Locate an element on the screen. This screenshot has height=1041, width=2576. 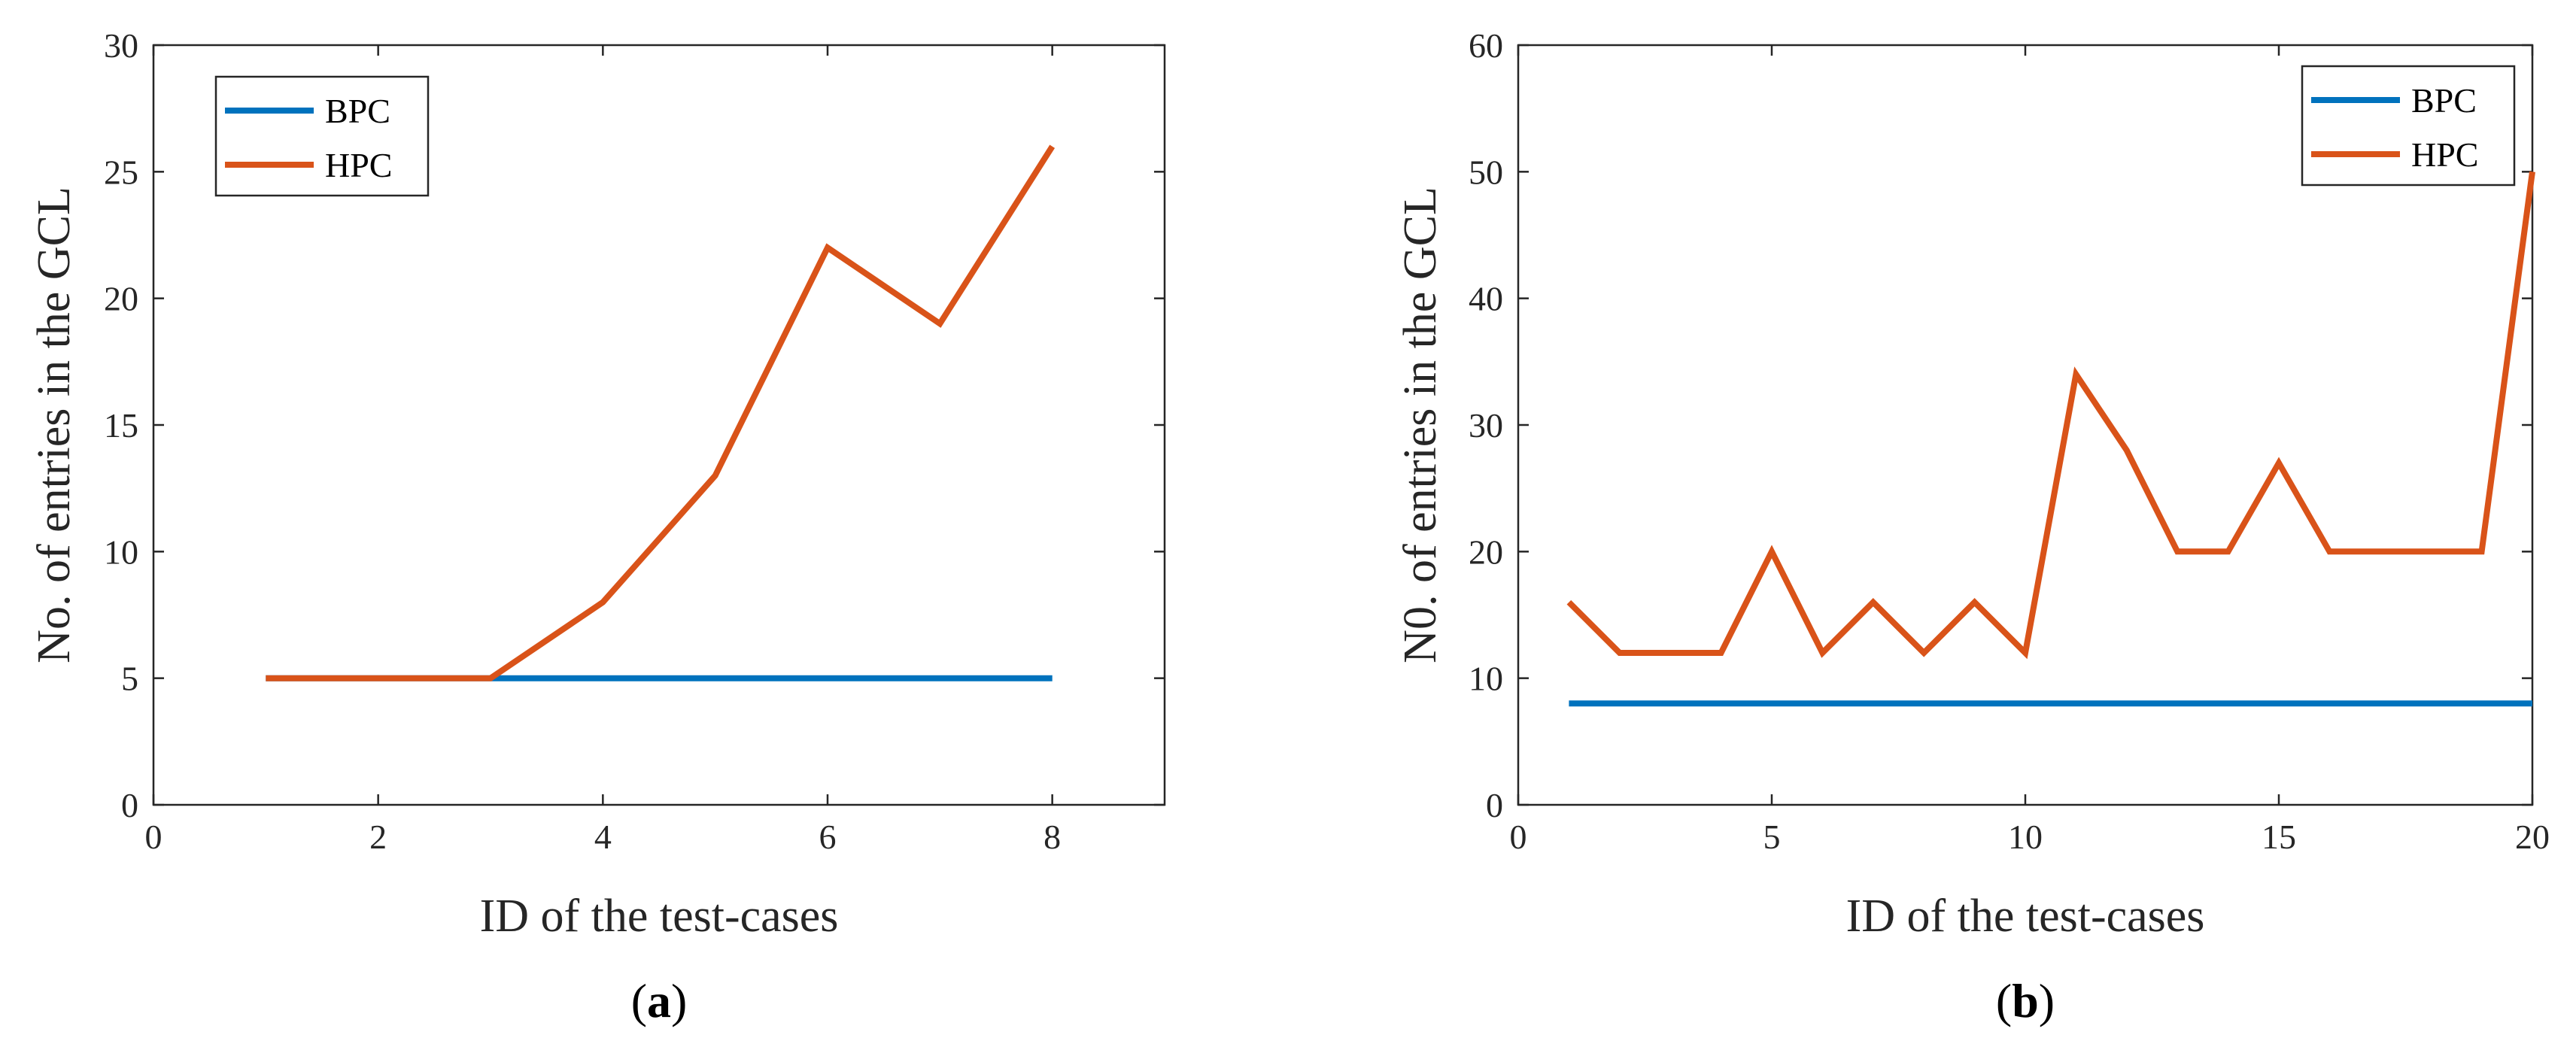
x-tick-label: 15 is located at coordinates (2279, 837).